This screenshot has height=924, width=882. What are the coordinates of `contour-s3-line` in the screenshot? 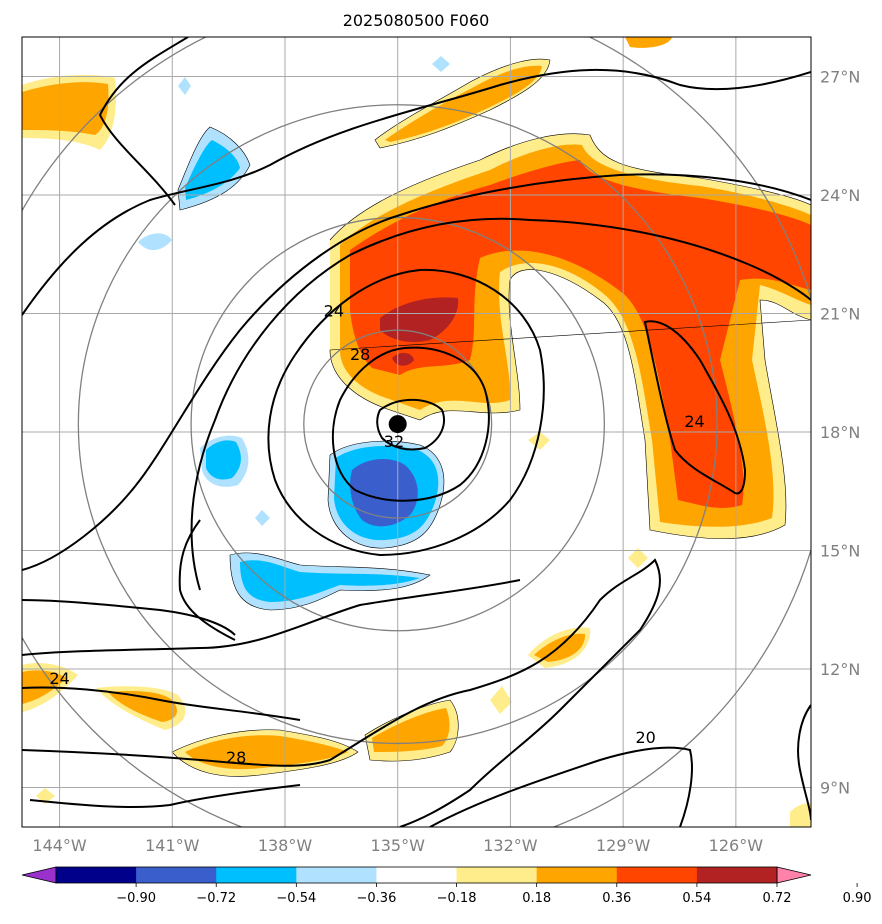 It's located at (165, 796).